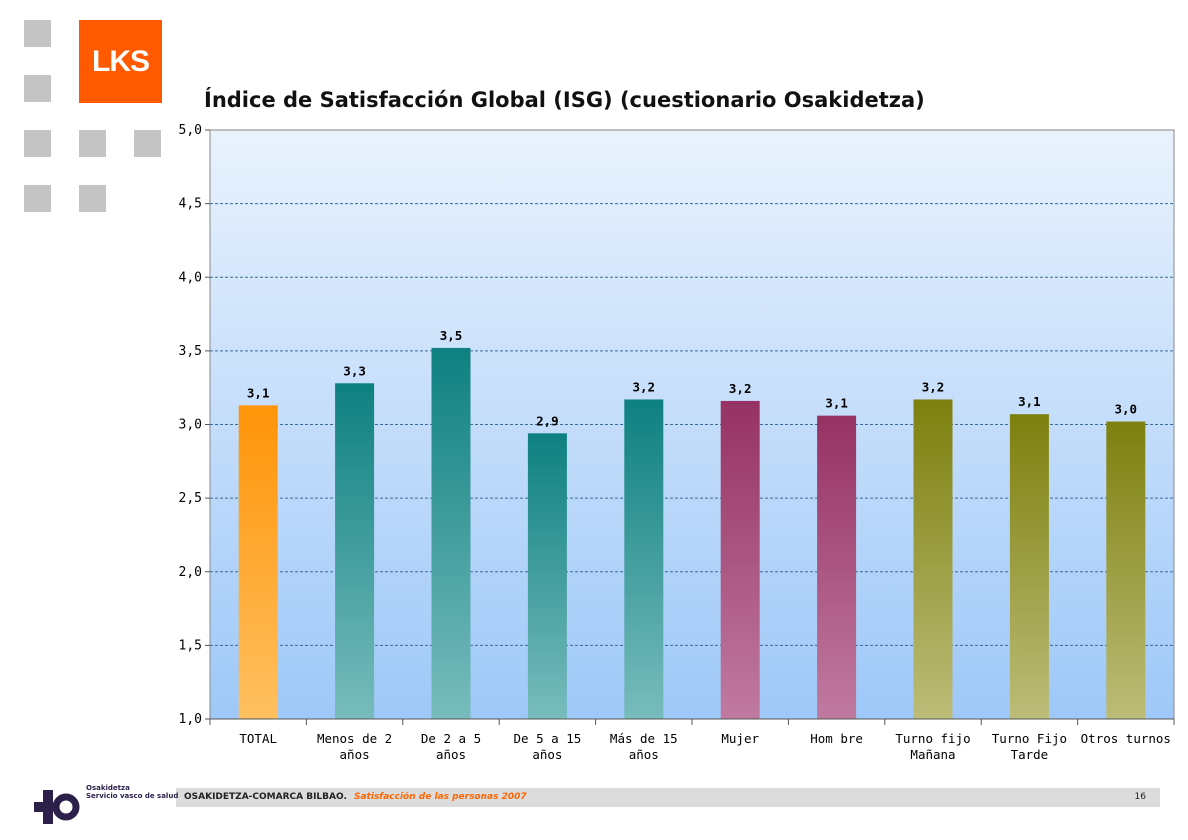 This screenshot has height=840, width=1188. Describe the element at coordinates (547, 420) in the screenshot. I see `data-label: 2,9` at that location.